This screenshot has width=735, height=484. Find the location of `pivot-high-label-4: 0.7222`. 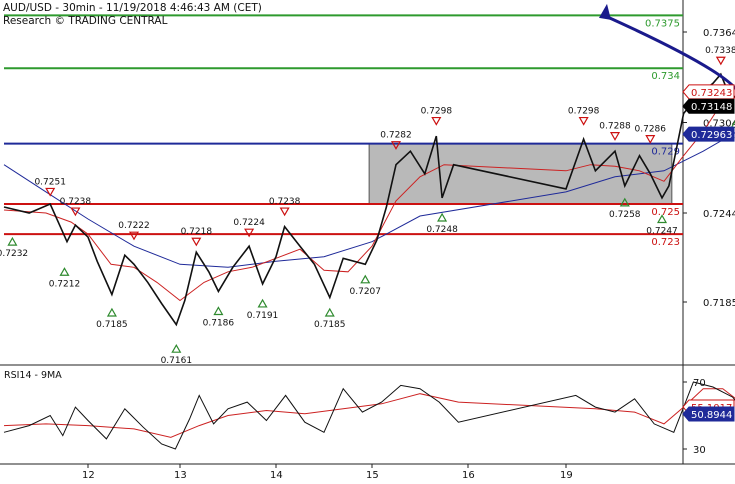

pivot-high-label-4: 0.7222 is located at coordinates (134, 226).